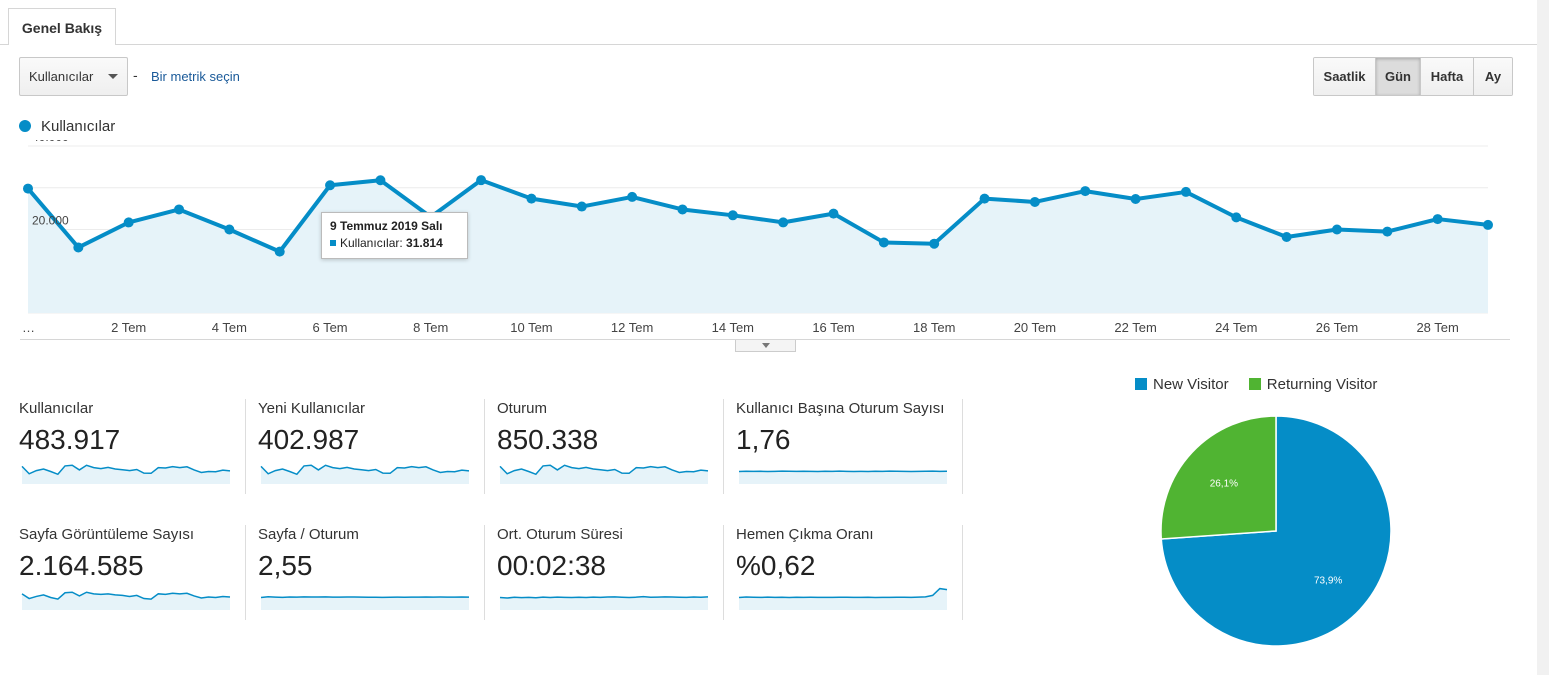 The width and height of the screenshot is (1549, 675). What do you see at coordinates (1492, 76) in the screenshot?
I see `granularity-month-button: Ay` at bounding box center [1492, 76].